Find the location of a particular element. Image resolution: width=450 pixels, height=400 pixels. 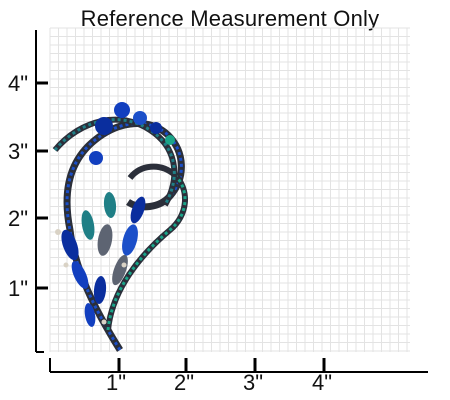

y-tick-label-3: 3" is located at coordinates (18, 151).